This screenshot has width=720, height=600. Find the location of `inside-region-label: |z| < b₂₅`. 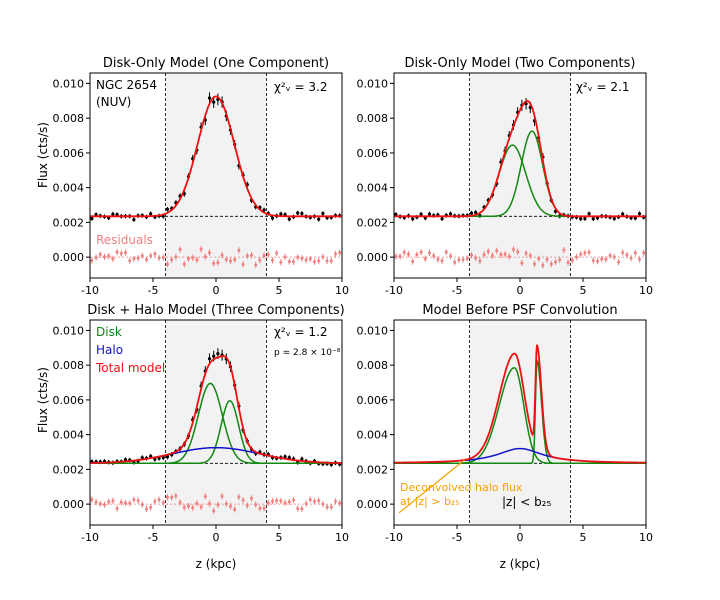

inside-region-label: |z| < b₂₅ is located at coordinates (526, 502).